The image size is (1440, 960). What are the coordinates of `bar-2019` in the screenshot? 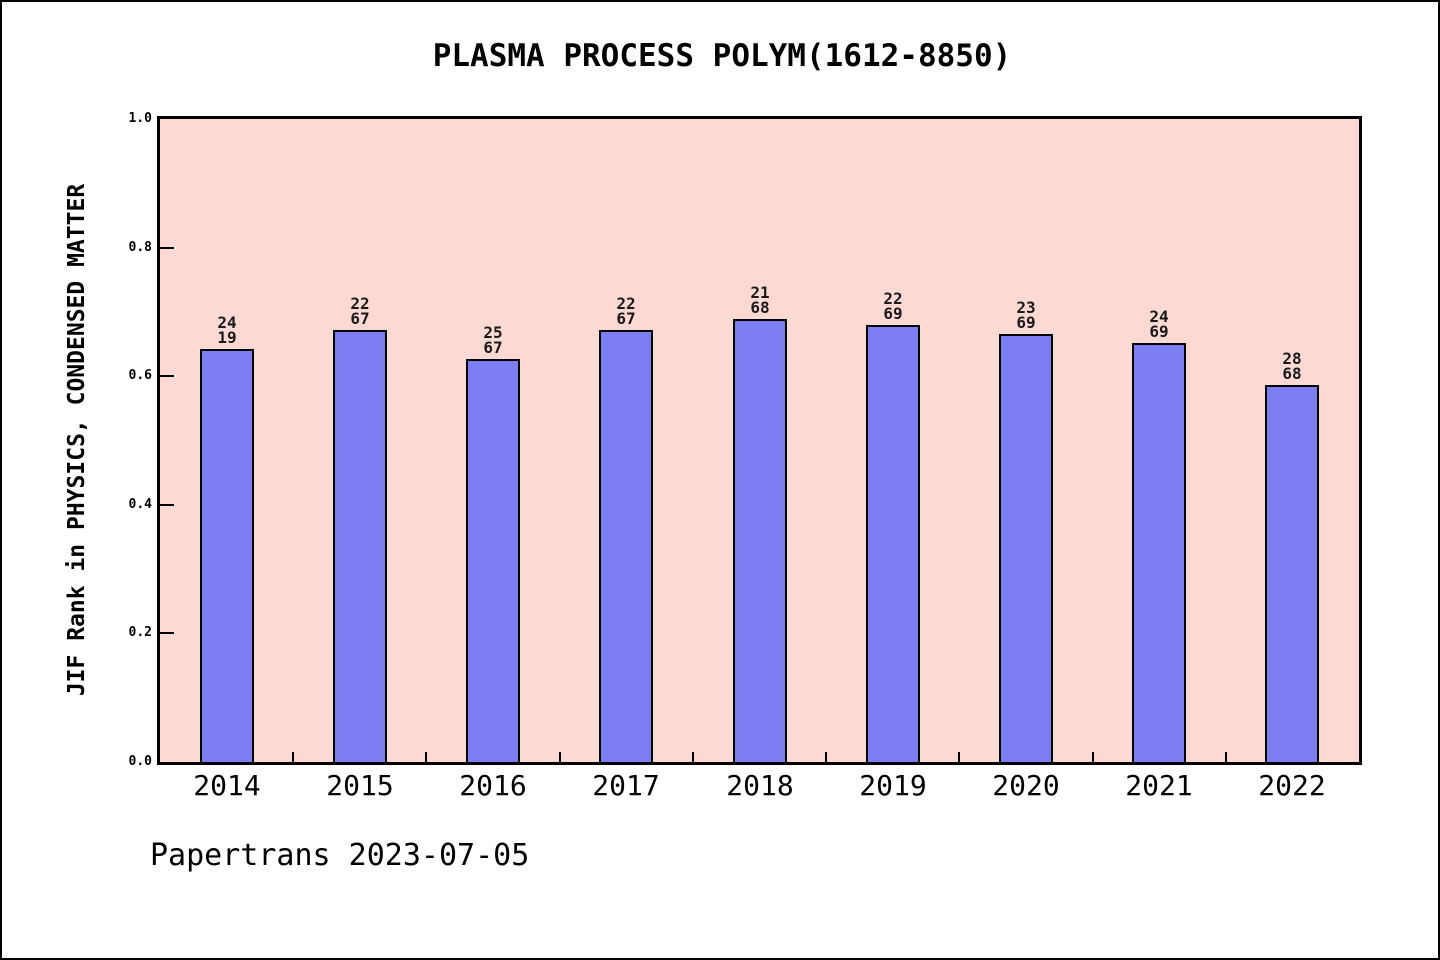 It's located at (893, 543).